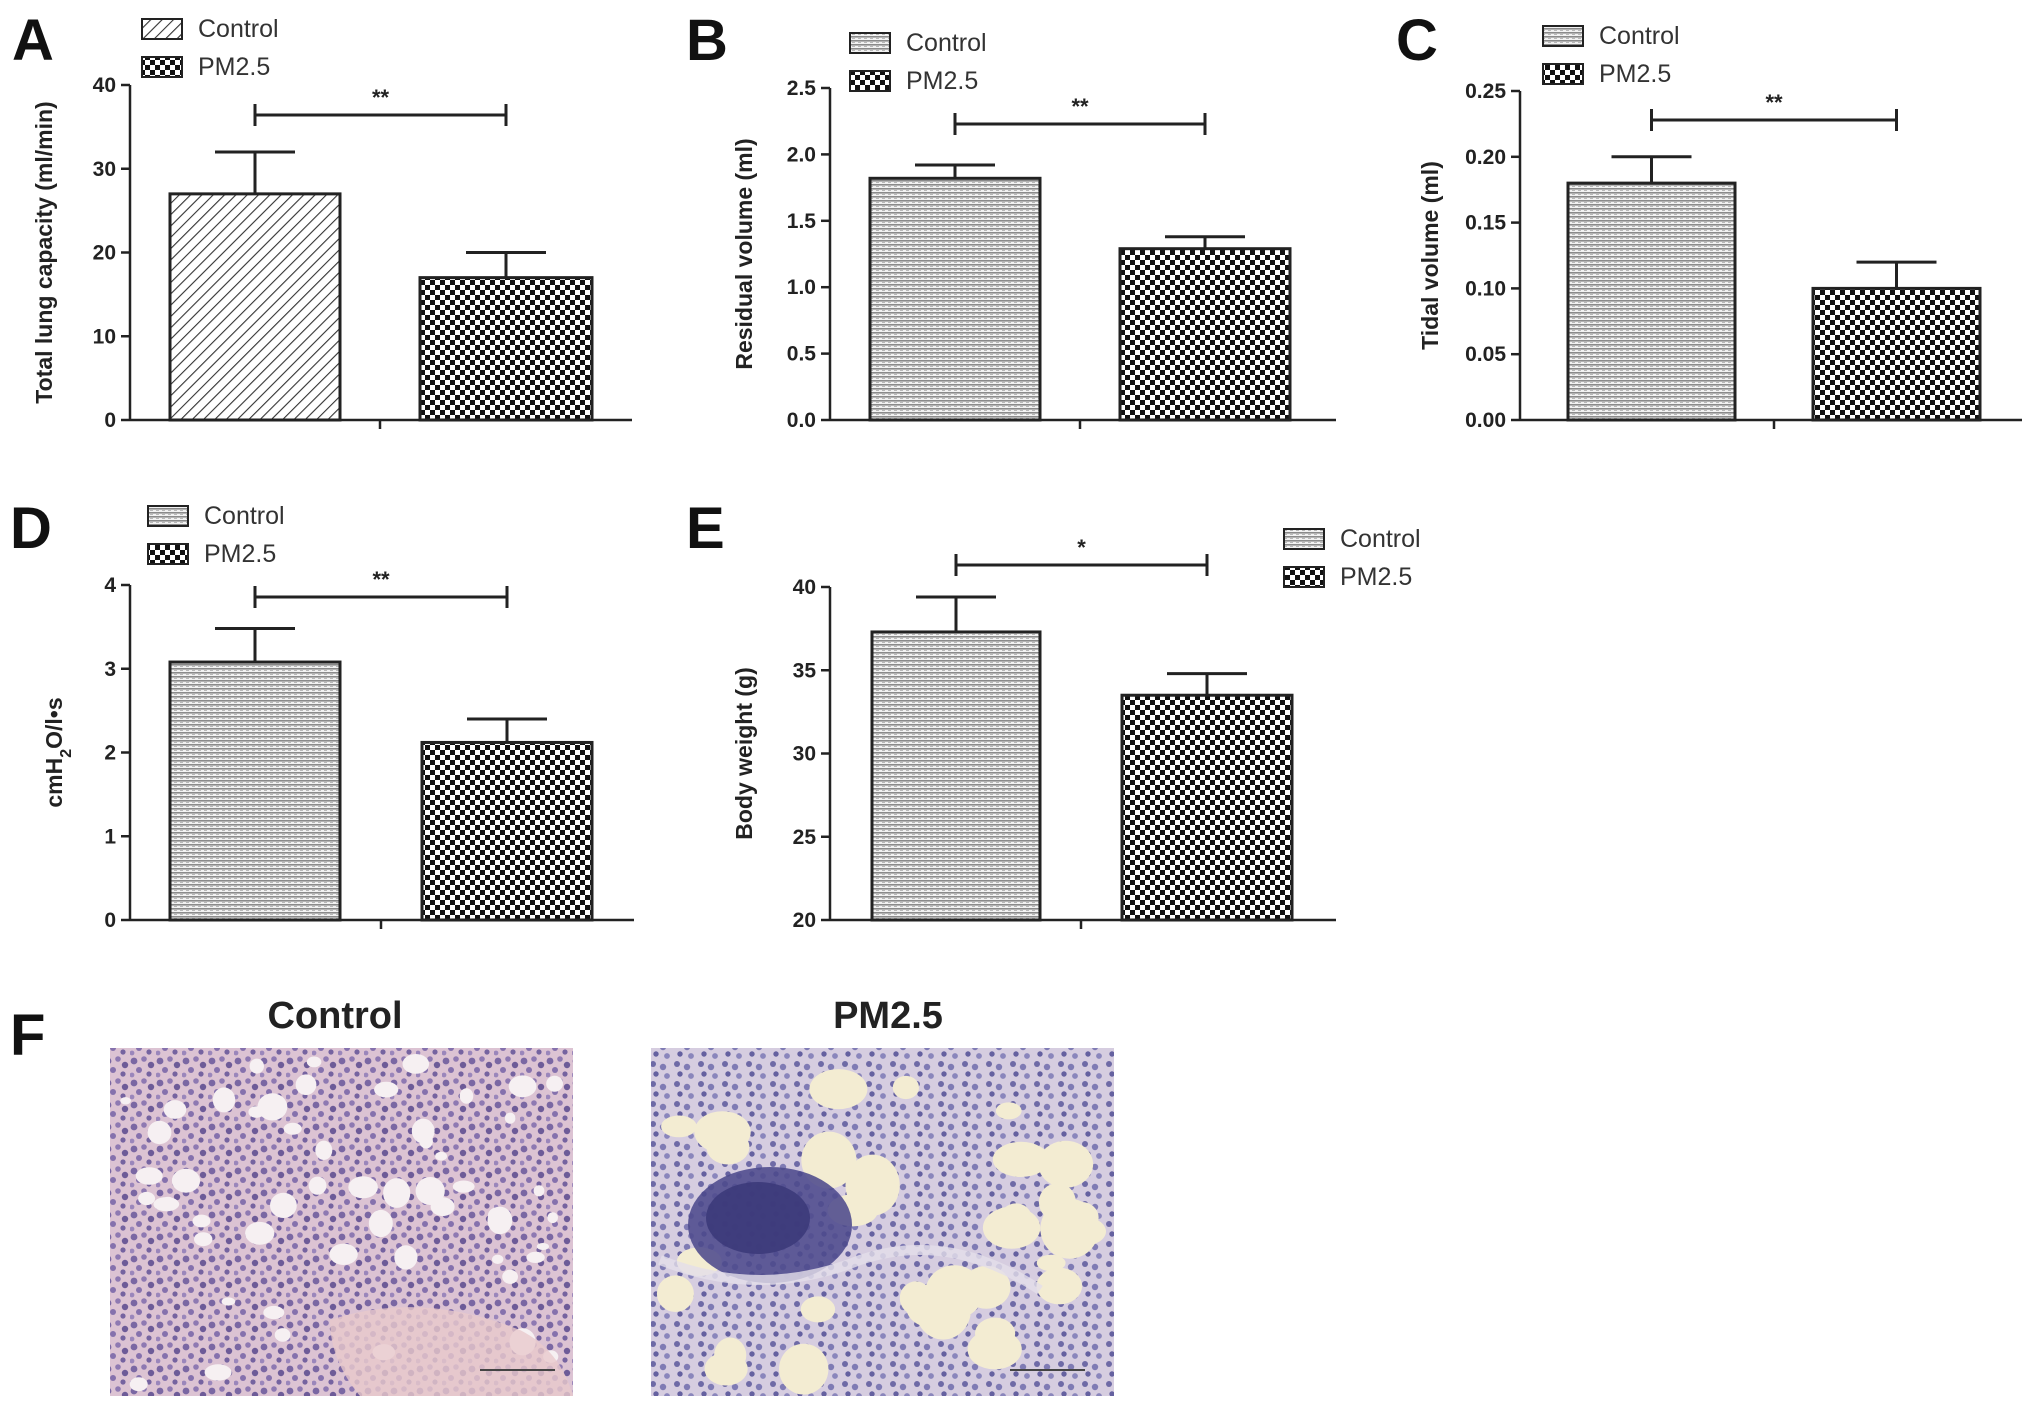 Image resolution: width=2031 pixels, height=1404 pixels. Describe the element at coordinates (805, 837) in the screenshot. I see `y-tick-label: 25` at that location.